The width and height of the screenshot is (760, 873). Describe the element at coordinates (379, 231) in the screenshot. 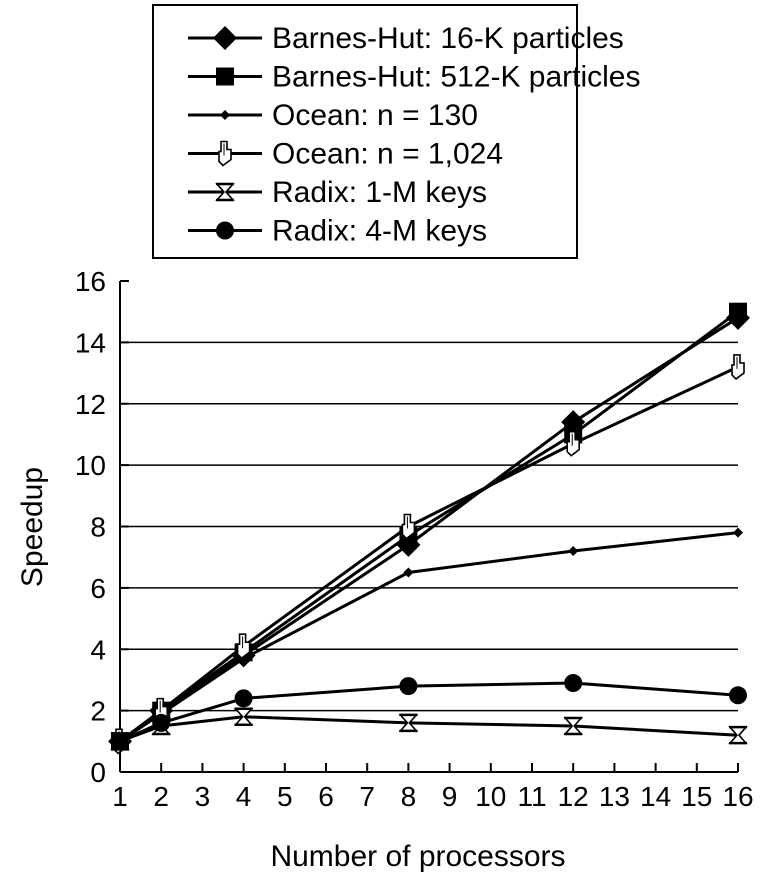

I see `legend-entry-6-label: Radix: 4-M keys` at that location.